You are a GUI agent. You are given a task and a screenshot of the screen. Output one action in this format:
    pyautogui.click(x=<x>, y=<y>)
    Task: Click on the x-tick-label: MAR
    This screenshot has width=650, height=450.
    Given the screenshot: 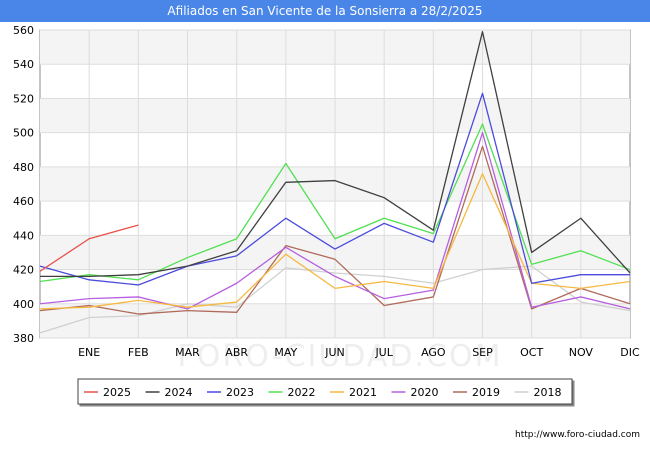 What is the action you would take?
    pyautogui.click(x=187, y=352)
    